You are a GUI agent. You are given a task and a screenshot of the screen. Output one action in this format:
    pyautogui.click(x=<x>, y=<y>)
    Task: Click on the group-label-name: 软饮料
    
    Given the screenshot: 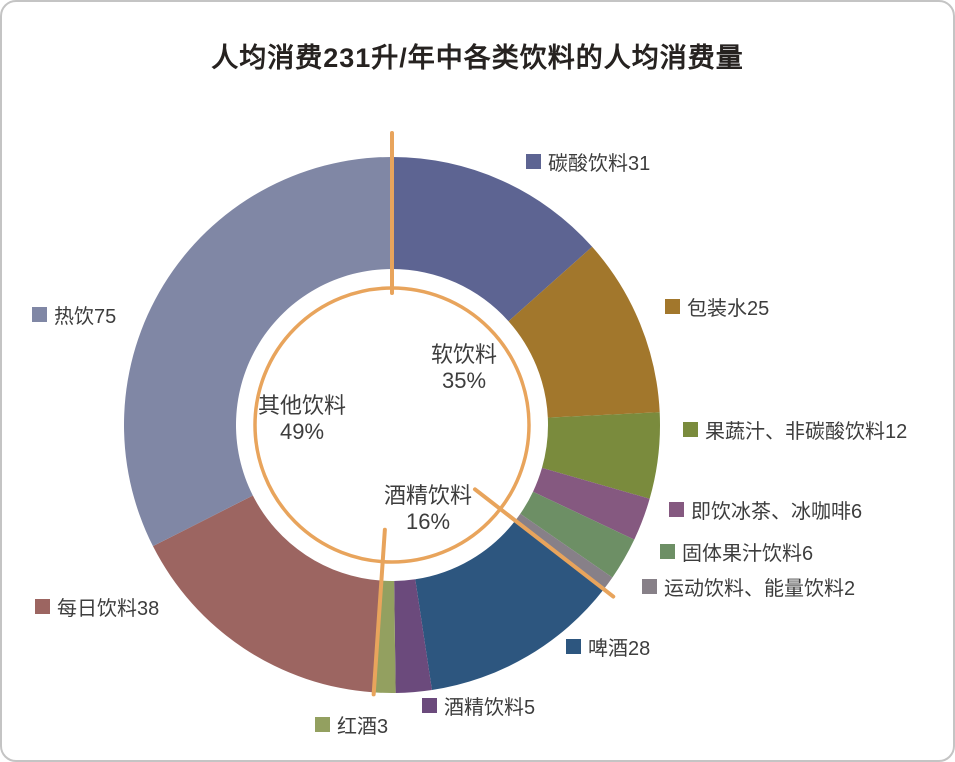 What is the action you would take?
    pyautogui.click(x=464, y=354)
    